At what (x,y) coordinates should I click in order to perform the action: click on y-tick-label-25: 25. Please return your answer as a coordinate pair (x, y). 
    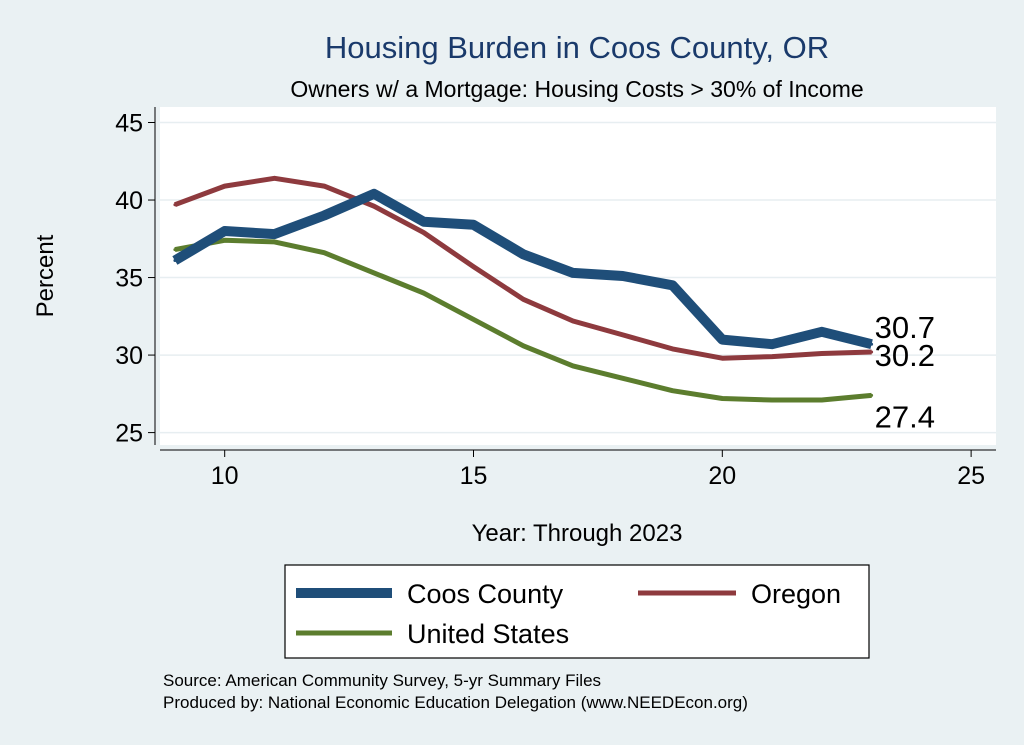
    Looking at the image, I should click on (129, 434).